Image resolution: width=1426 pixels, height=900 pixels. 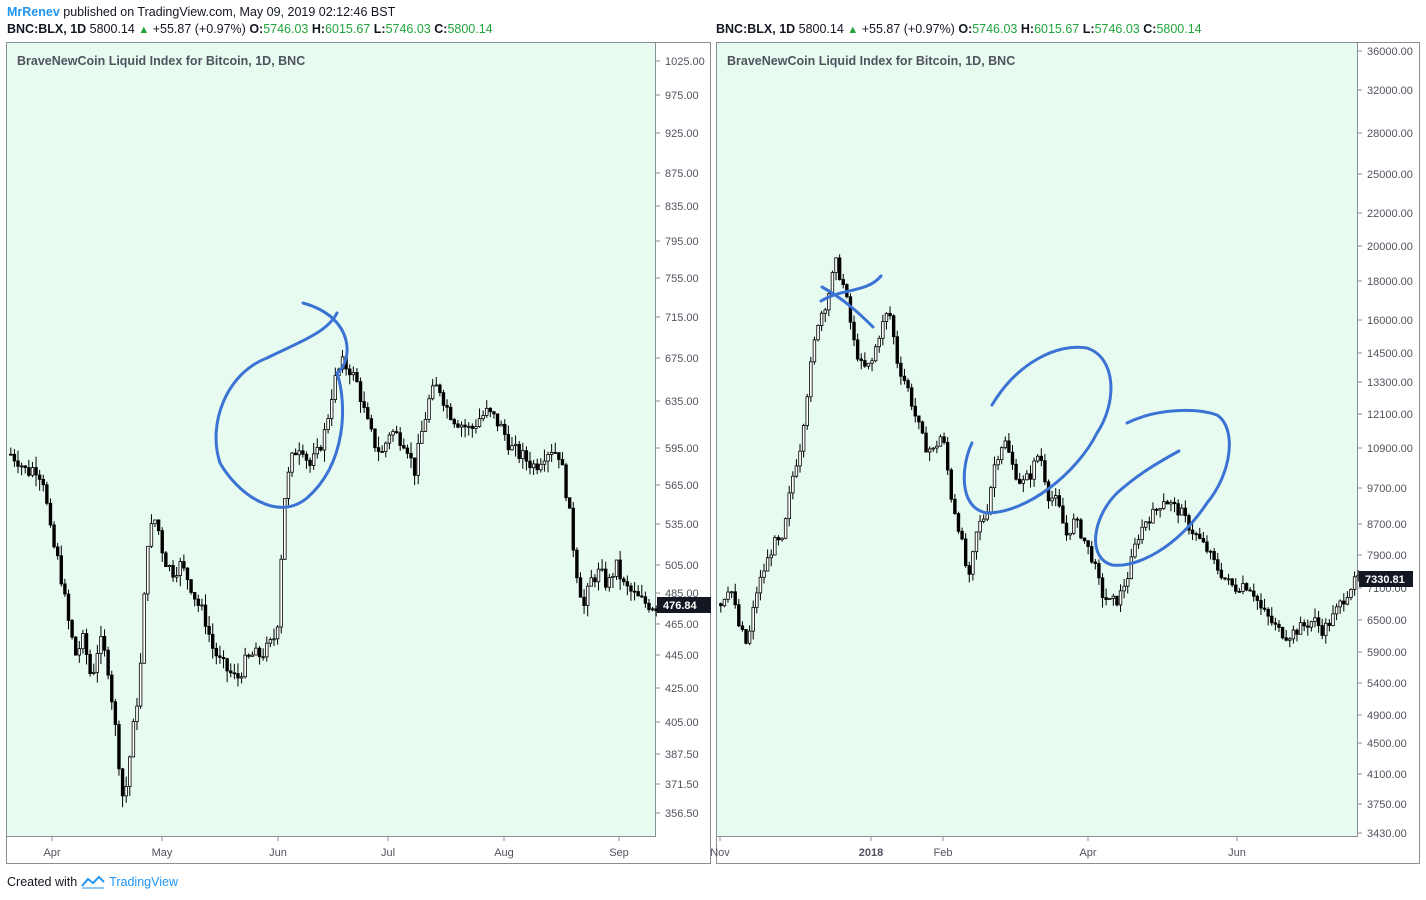 What do you see at coordinates (682, 625) in the screenshot?
I see `y-tick-label: 465.00` at bounding box center [682, 625].